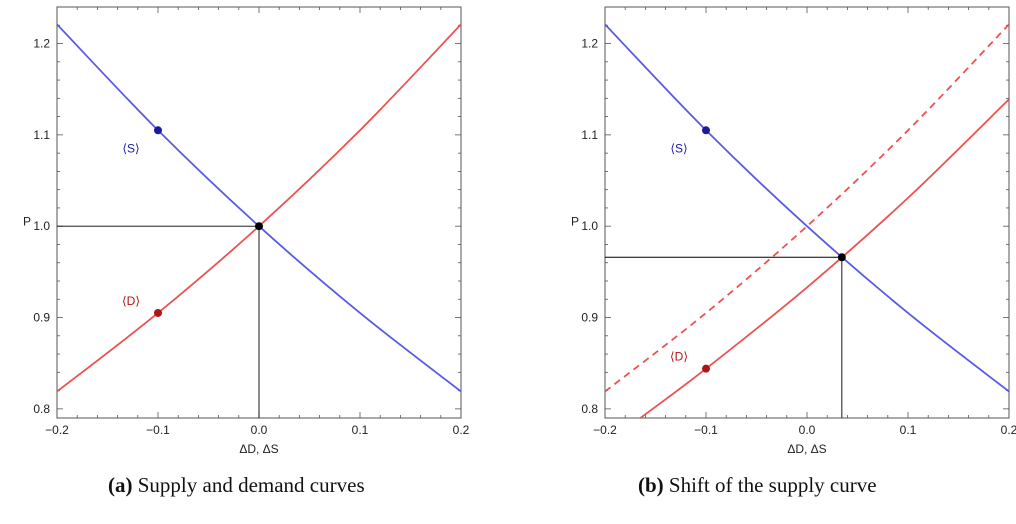  I want to click on caption-a-tag: (a), so click(120, 485).